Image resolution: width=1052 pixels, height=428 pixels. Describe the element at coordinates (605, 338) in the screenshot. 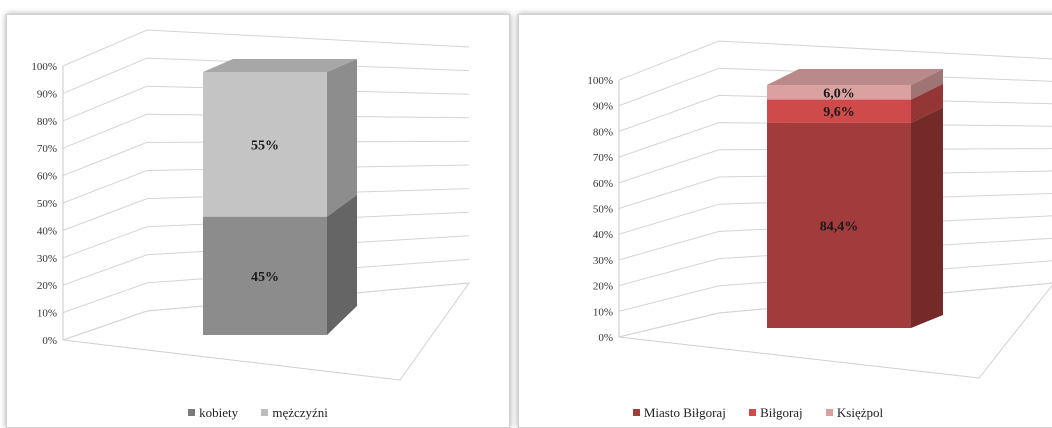

I see `chart-2-tick-label-0: 0%` at that location.